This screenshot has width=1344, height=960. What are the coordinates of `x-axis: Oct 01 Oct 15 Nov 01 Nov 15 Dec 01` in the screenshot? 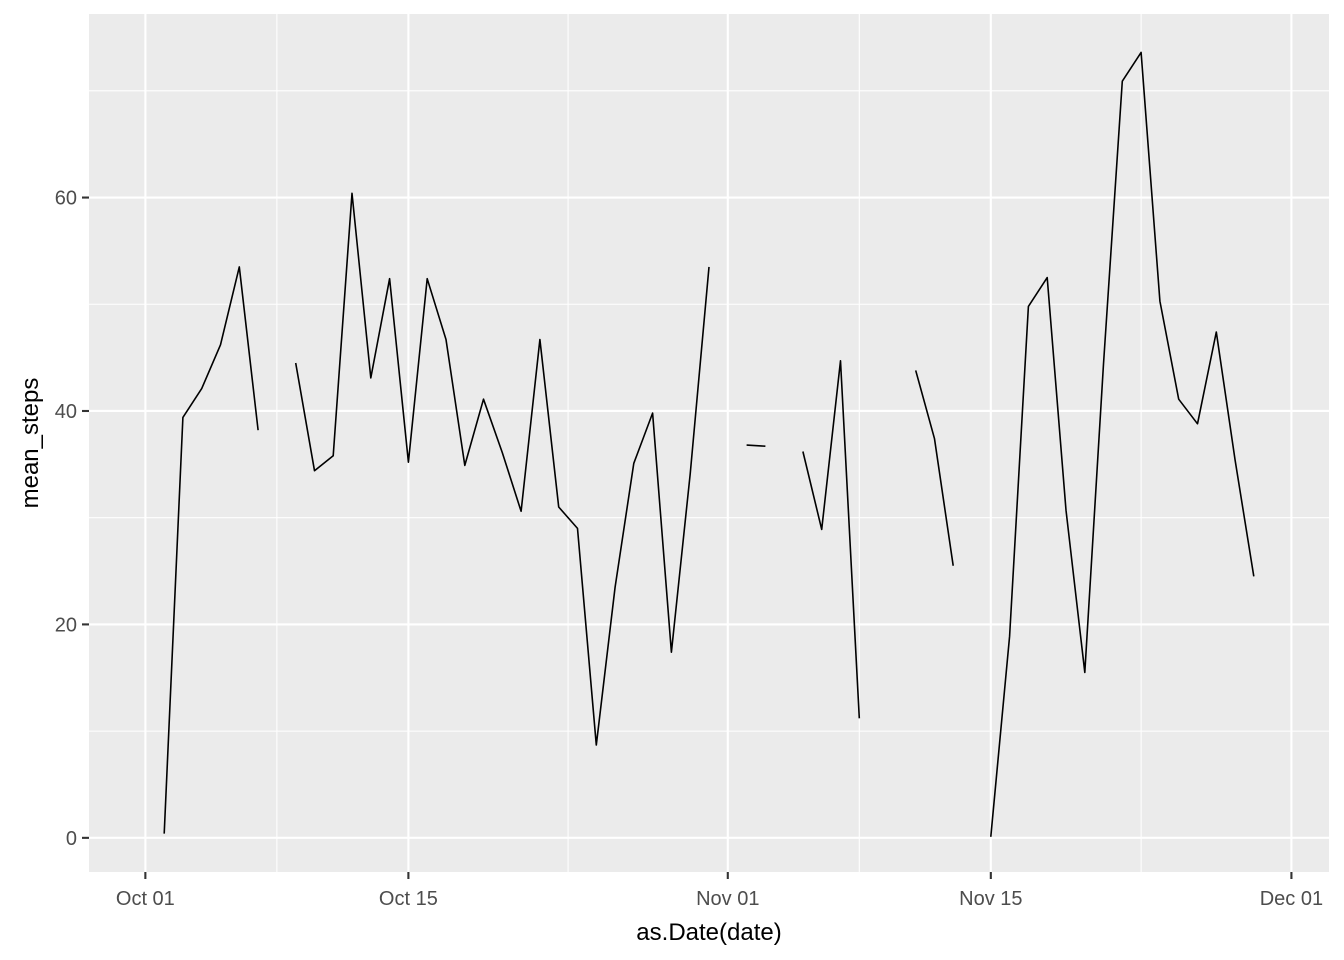 It's located at (719, 891).